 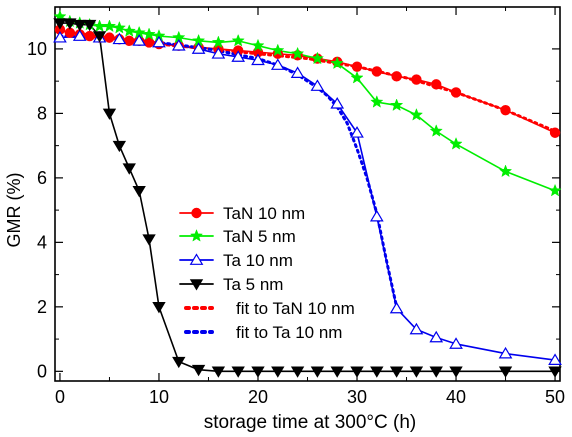 What do you see at coordinates (159, 397) in the screenshot?
I see `x-tick-label: 10` at bounding box center [159, 397].